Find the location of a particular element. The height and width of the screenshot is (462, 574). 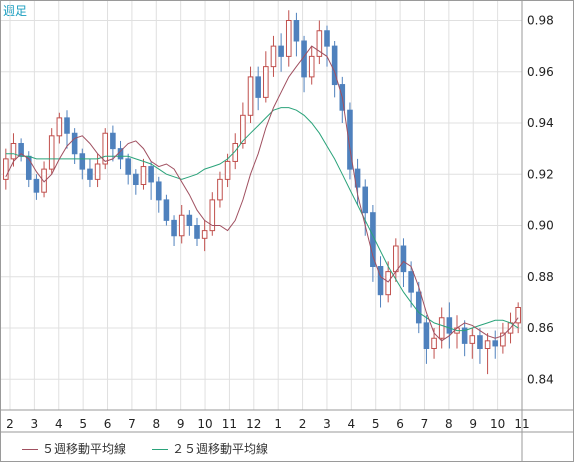

legend-ma5: ５週移動平均線 is located at coordinates (74, 448).